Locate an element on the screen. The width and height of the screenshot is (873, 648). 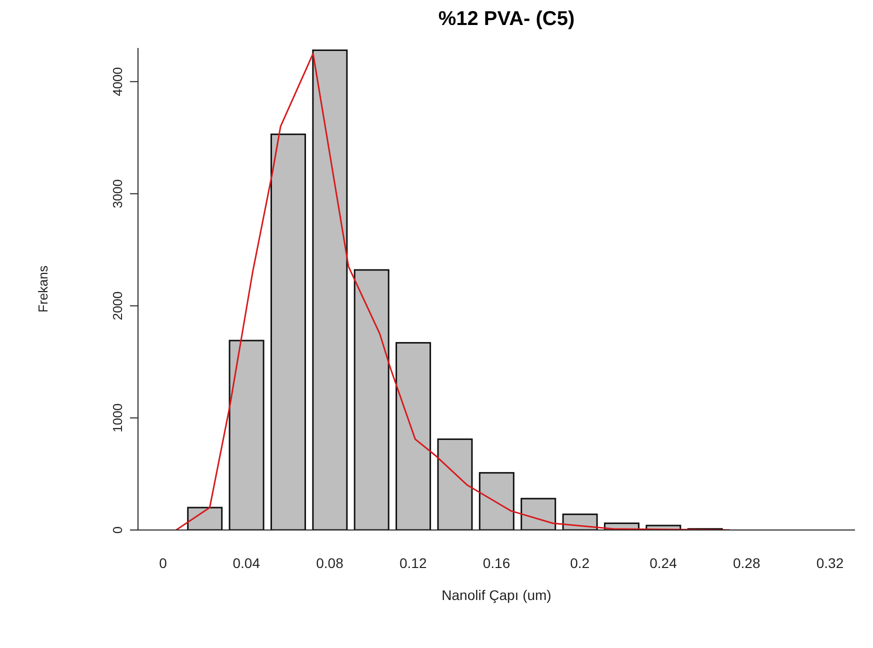
x-tick-label: 0.24 is located at coordinates (664, 562).